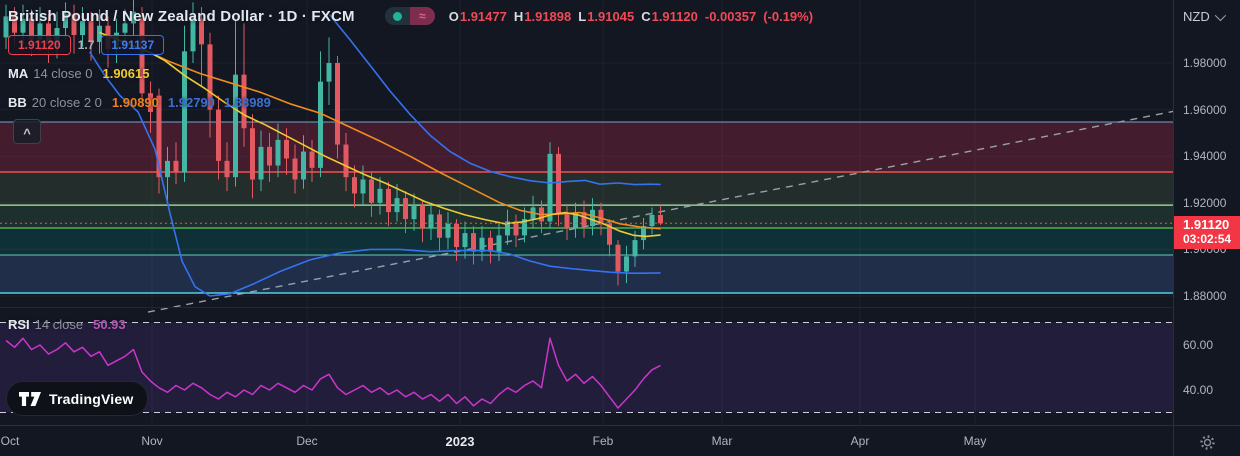  I want to click on price-tag-blue: 1.91137, so click(133, 45).